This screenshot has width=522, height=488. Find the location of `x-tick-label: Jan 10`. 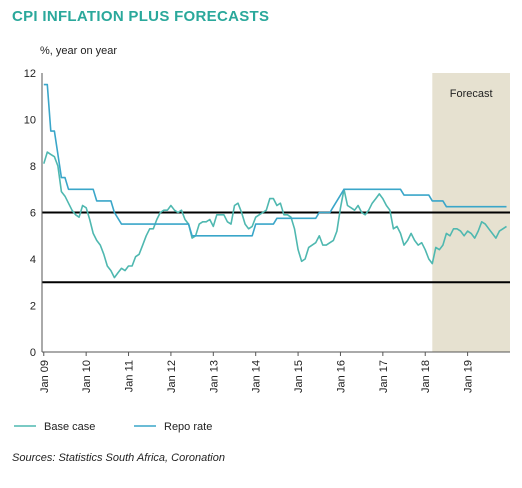

x-tick-label: Jan 10 is located at coordinates (87, 376).